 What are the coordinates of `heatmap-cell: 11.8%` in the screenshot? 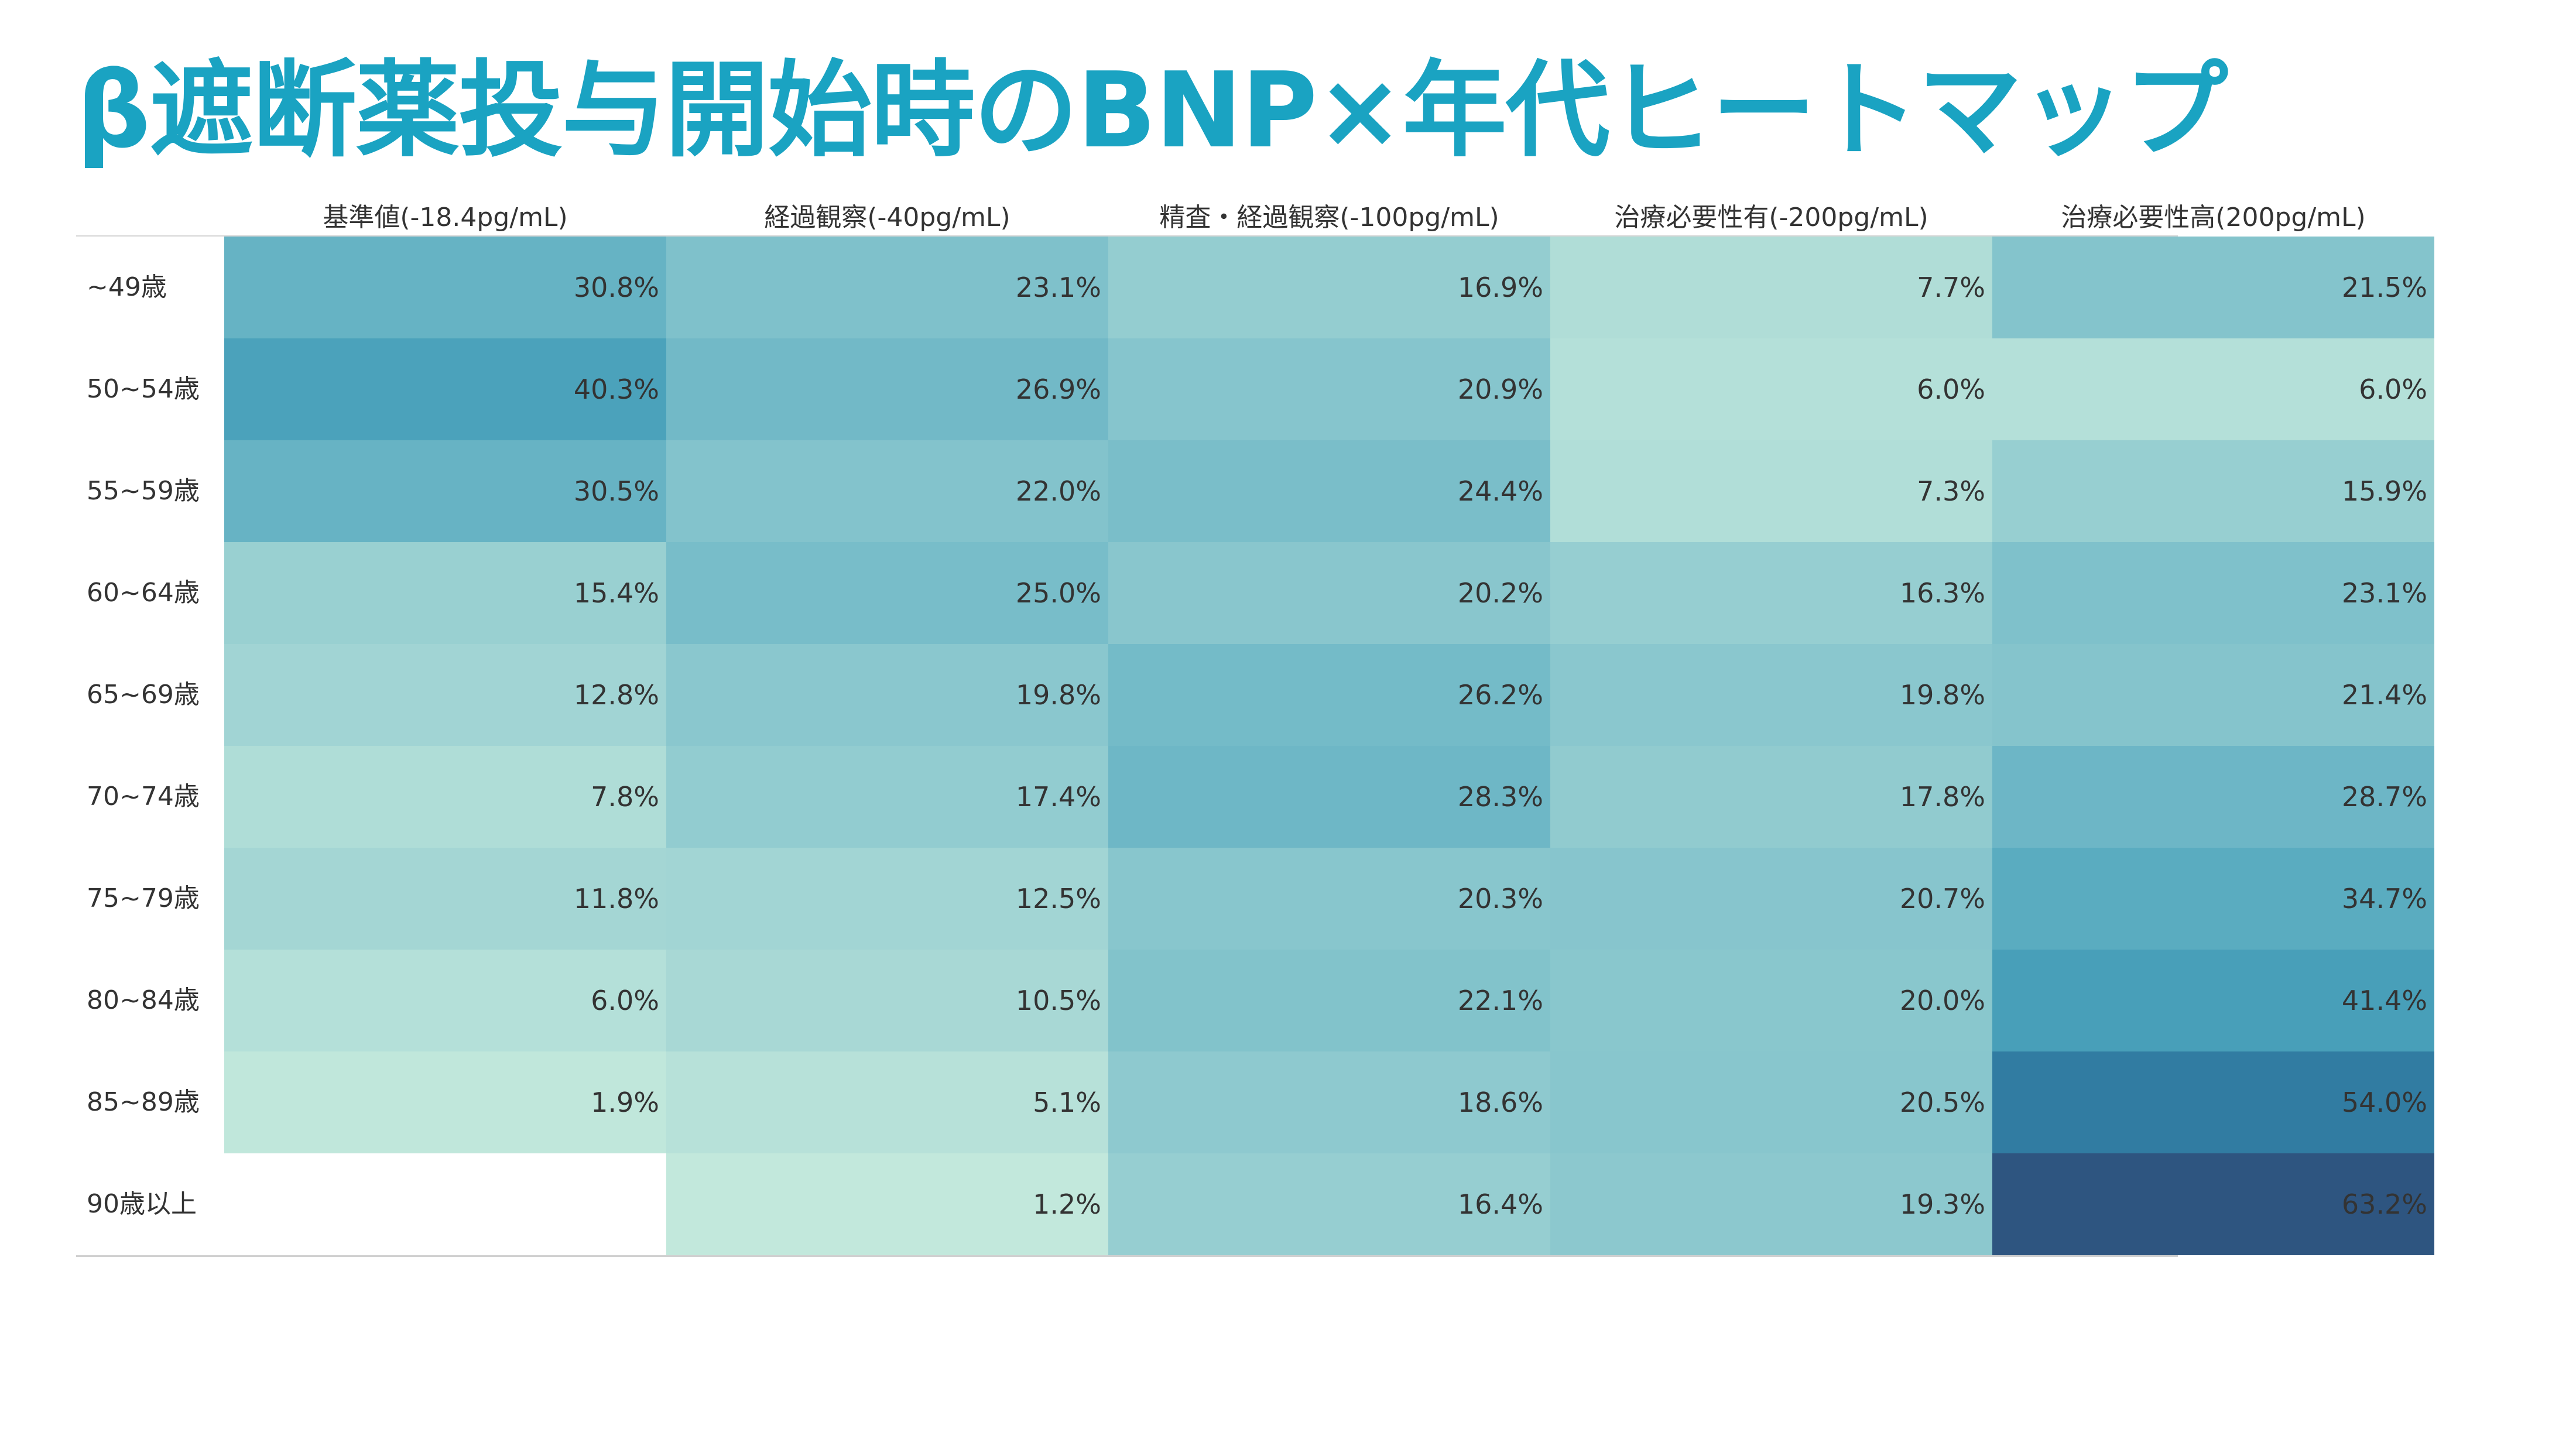 It's located at (445, 899).